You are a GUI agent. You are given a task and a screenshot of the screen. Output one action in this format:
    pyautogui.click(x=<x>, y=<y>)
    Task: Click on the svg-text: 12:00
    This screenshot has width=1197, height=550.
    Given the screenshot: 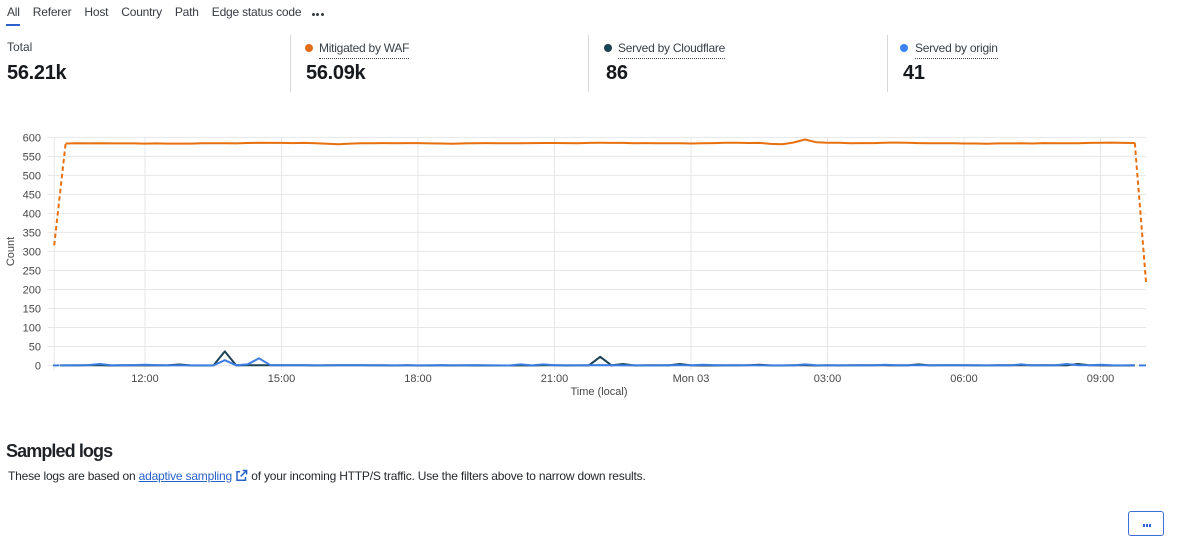 What is the action you would take?
    pyautogui.click(x=145, y=379)
    